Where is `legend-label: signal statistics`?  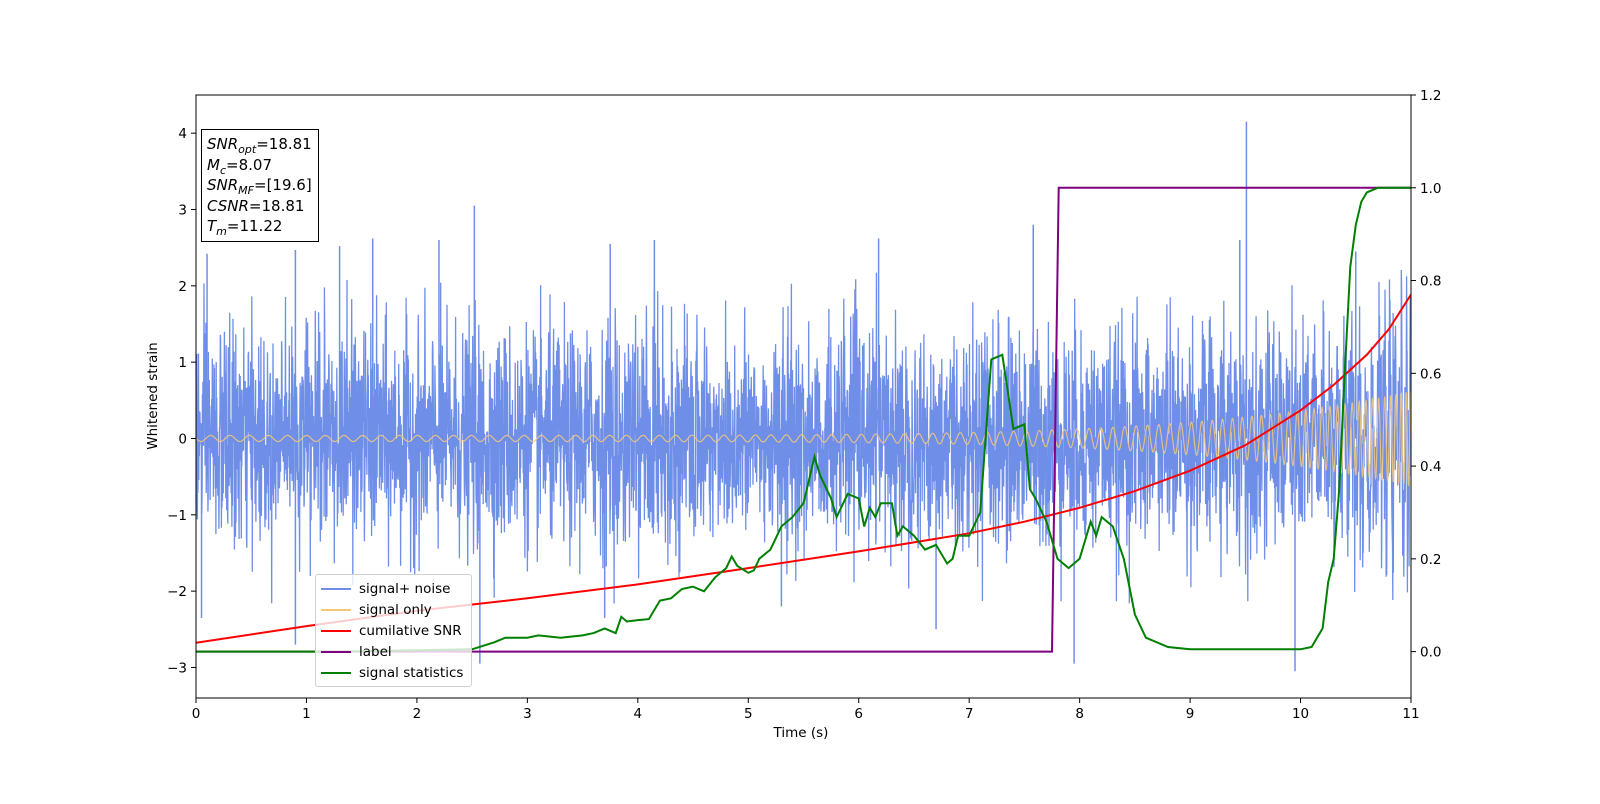 legend-label: signal statistics is located at coordinates (411, 672).